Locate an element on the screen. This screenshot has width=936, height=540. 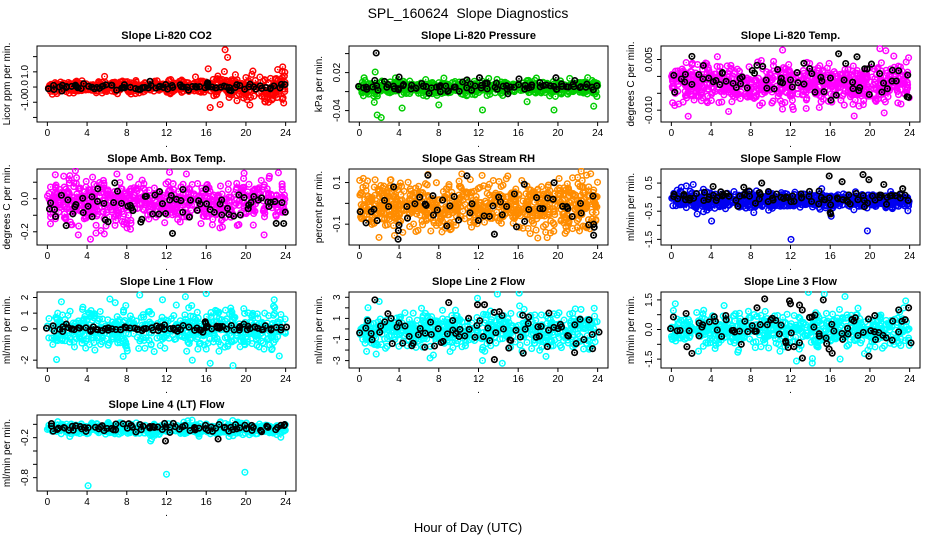
page-title: SPL_160624 Slope Diagnostics is located at coordinates (468, 13).